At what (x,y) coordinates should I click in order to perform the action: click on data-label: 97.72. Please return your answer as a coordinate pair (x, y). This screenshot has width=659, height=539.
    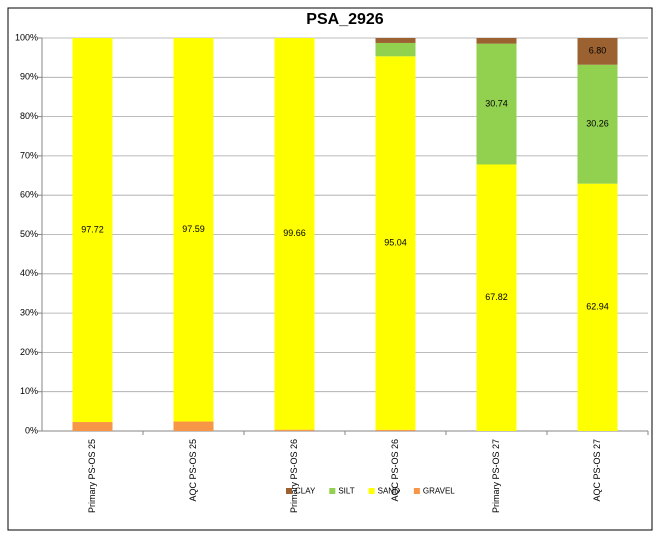
    Looking at the image, I should click on (92, 229).